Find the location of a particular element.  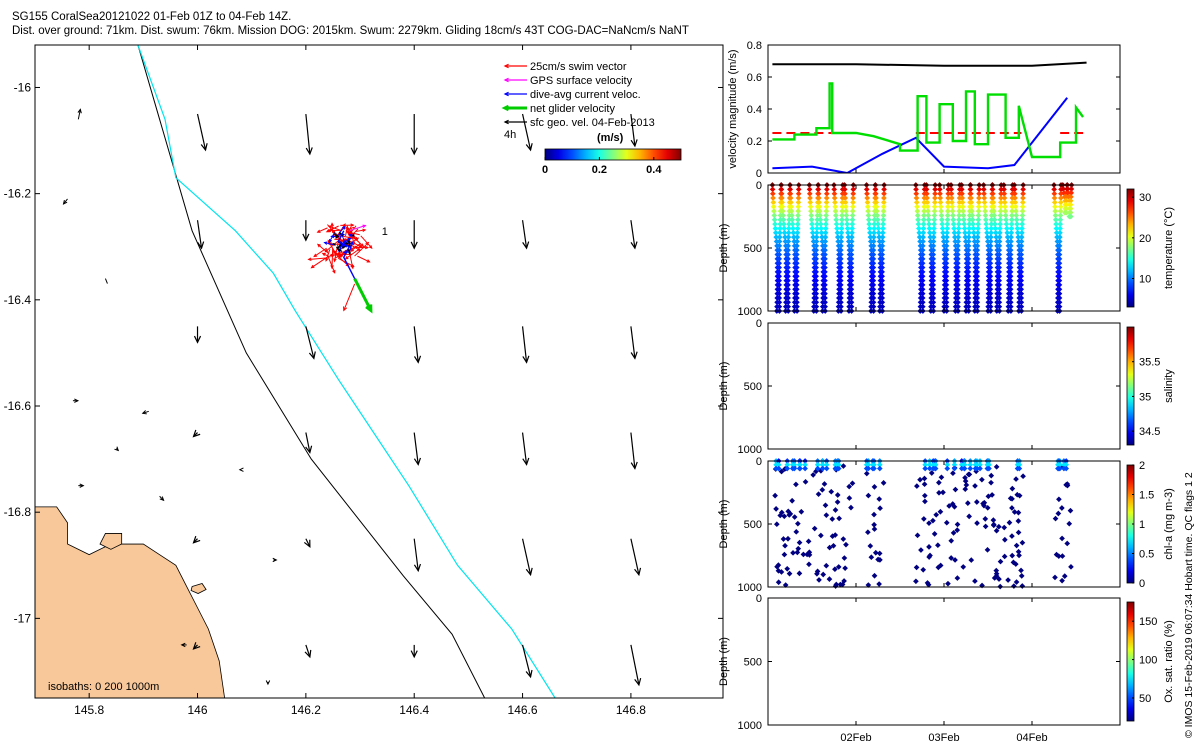

temperature-colorbar-tick-label: 10 is located at coordinates (1145, 280).